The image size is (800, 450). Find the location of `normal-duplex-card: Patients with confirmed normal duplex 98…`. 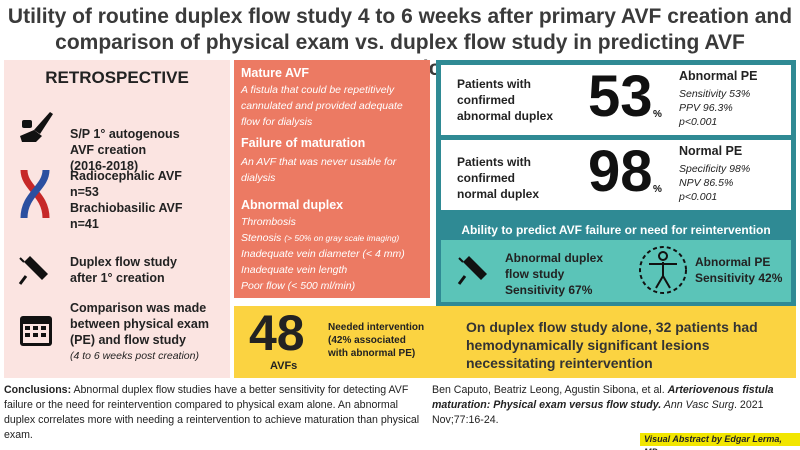

normal-duplex-card: Patients with confirmed normal duplex 98… is located at coordinates (616, 174).